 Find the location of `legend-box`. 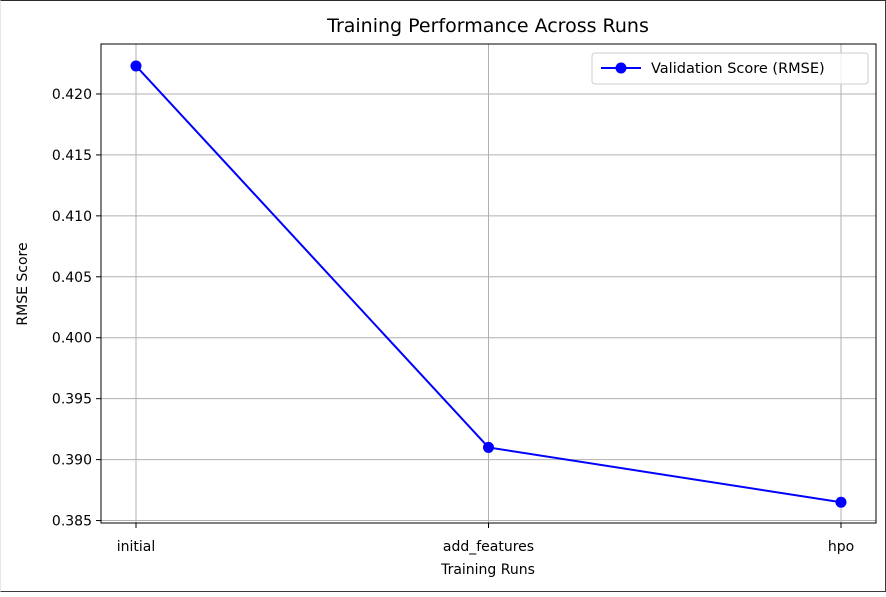

legend-box is located at coordinates (730, 68).